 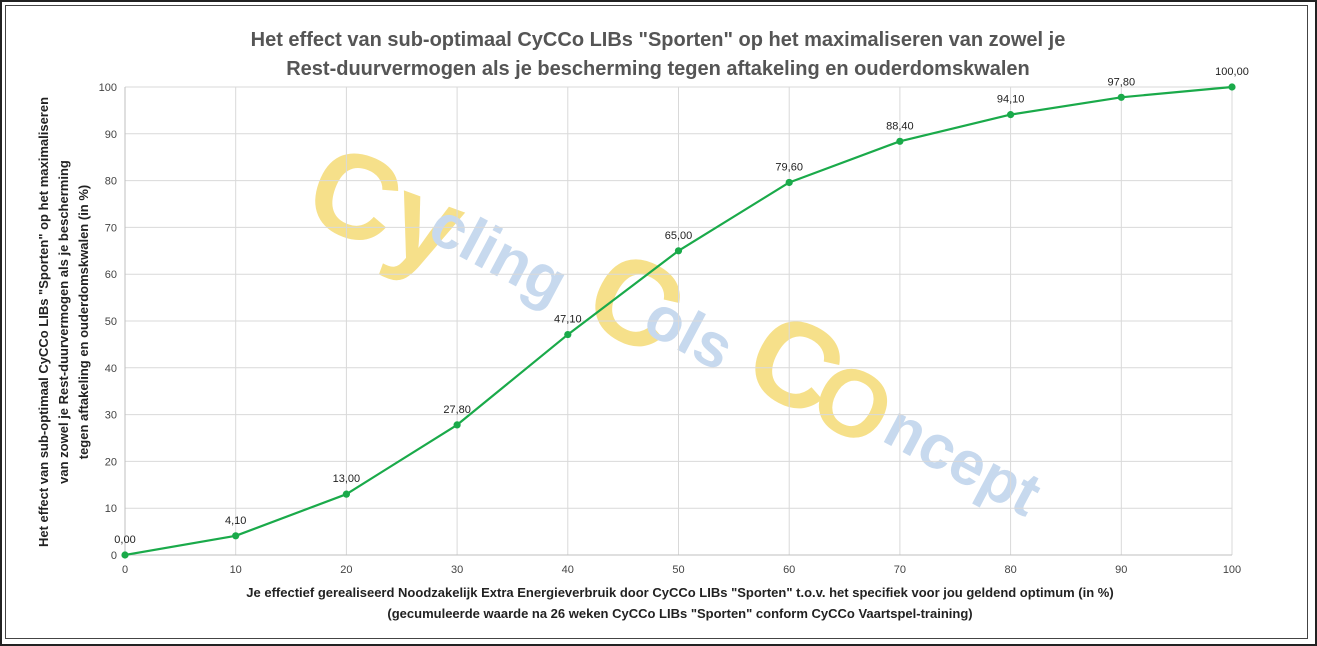 I want to click on data-label: 97,80, so click(x=1122, y=82).